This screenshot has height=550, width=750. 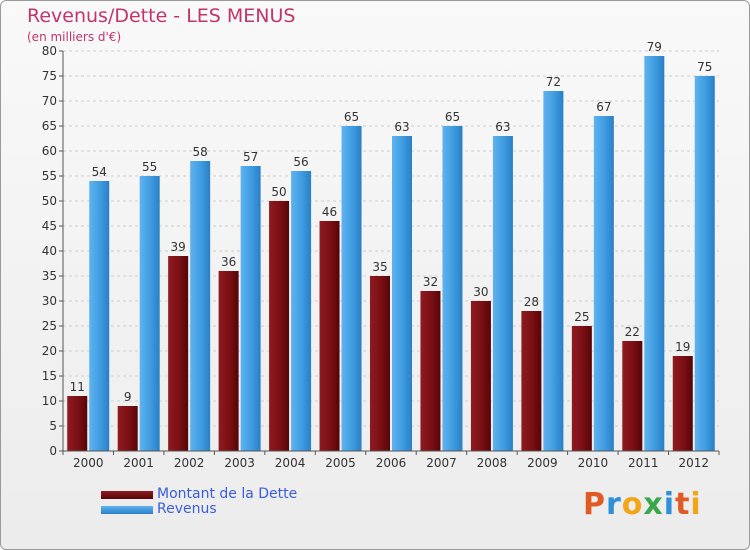 I want to click on data-label-dette-2000: 11, so click(x=77, y=387).